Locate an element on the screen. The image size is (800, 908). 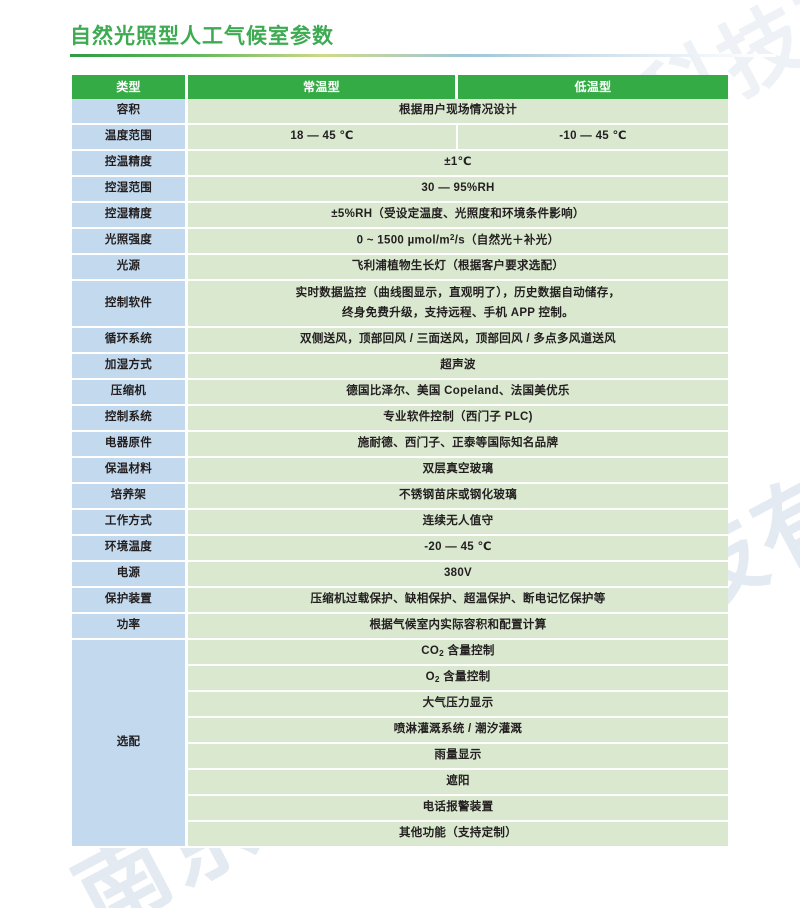
table-cell-value: CO2 含量控制 is located at coordinates (458, 653).